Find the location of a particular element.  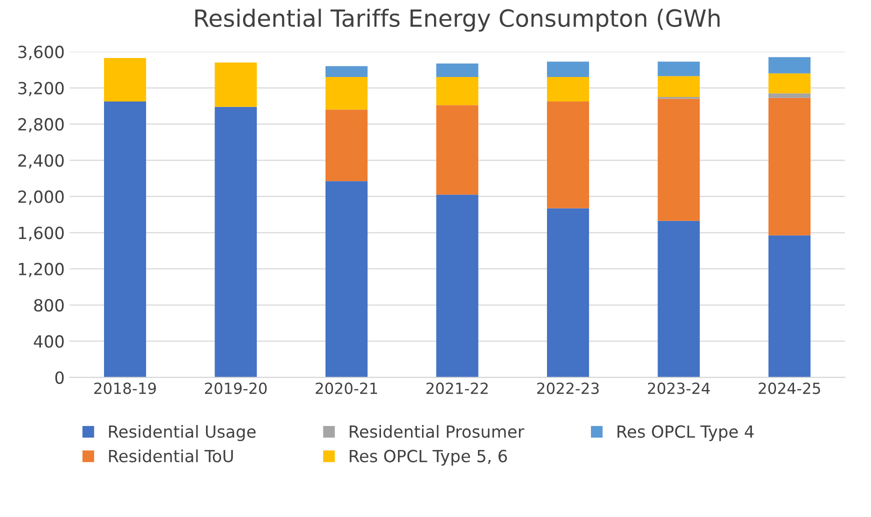

y-tick-label: 800 is located at coordinates (49, 305).